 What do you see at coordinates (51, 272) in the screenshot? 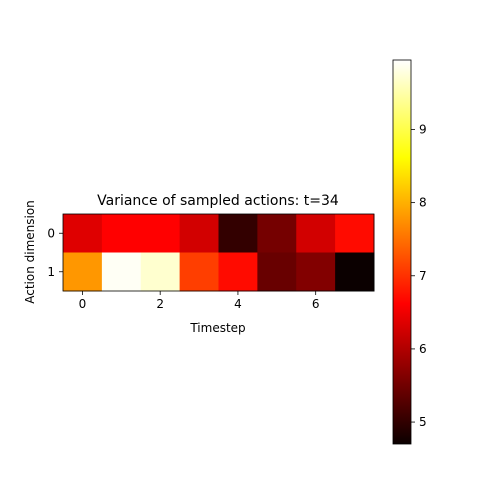
I see `y-tick-label: 1` at bounding box center [51, 272].